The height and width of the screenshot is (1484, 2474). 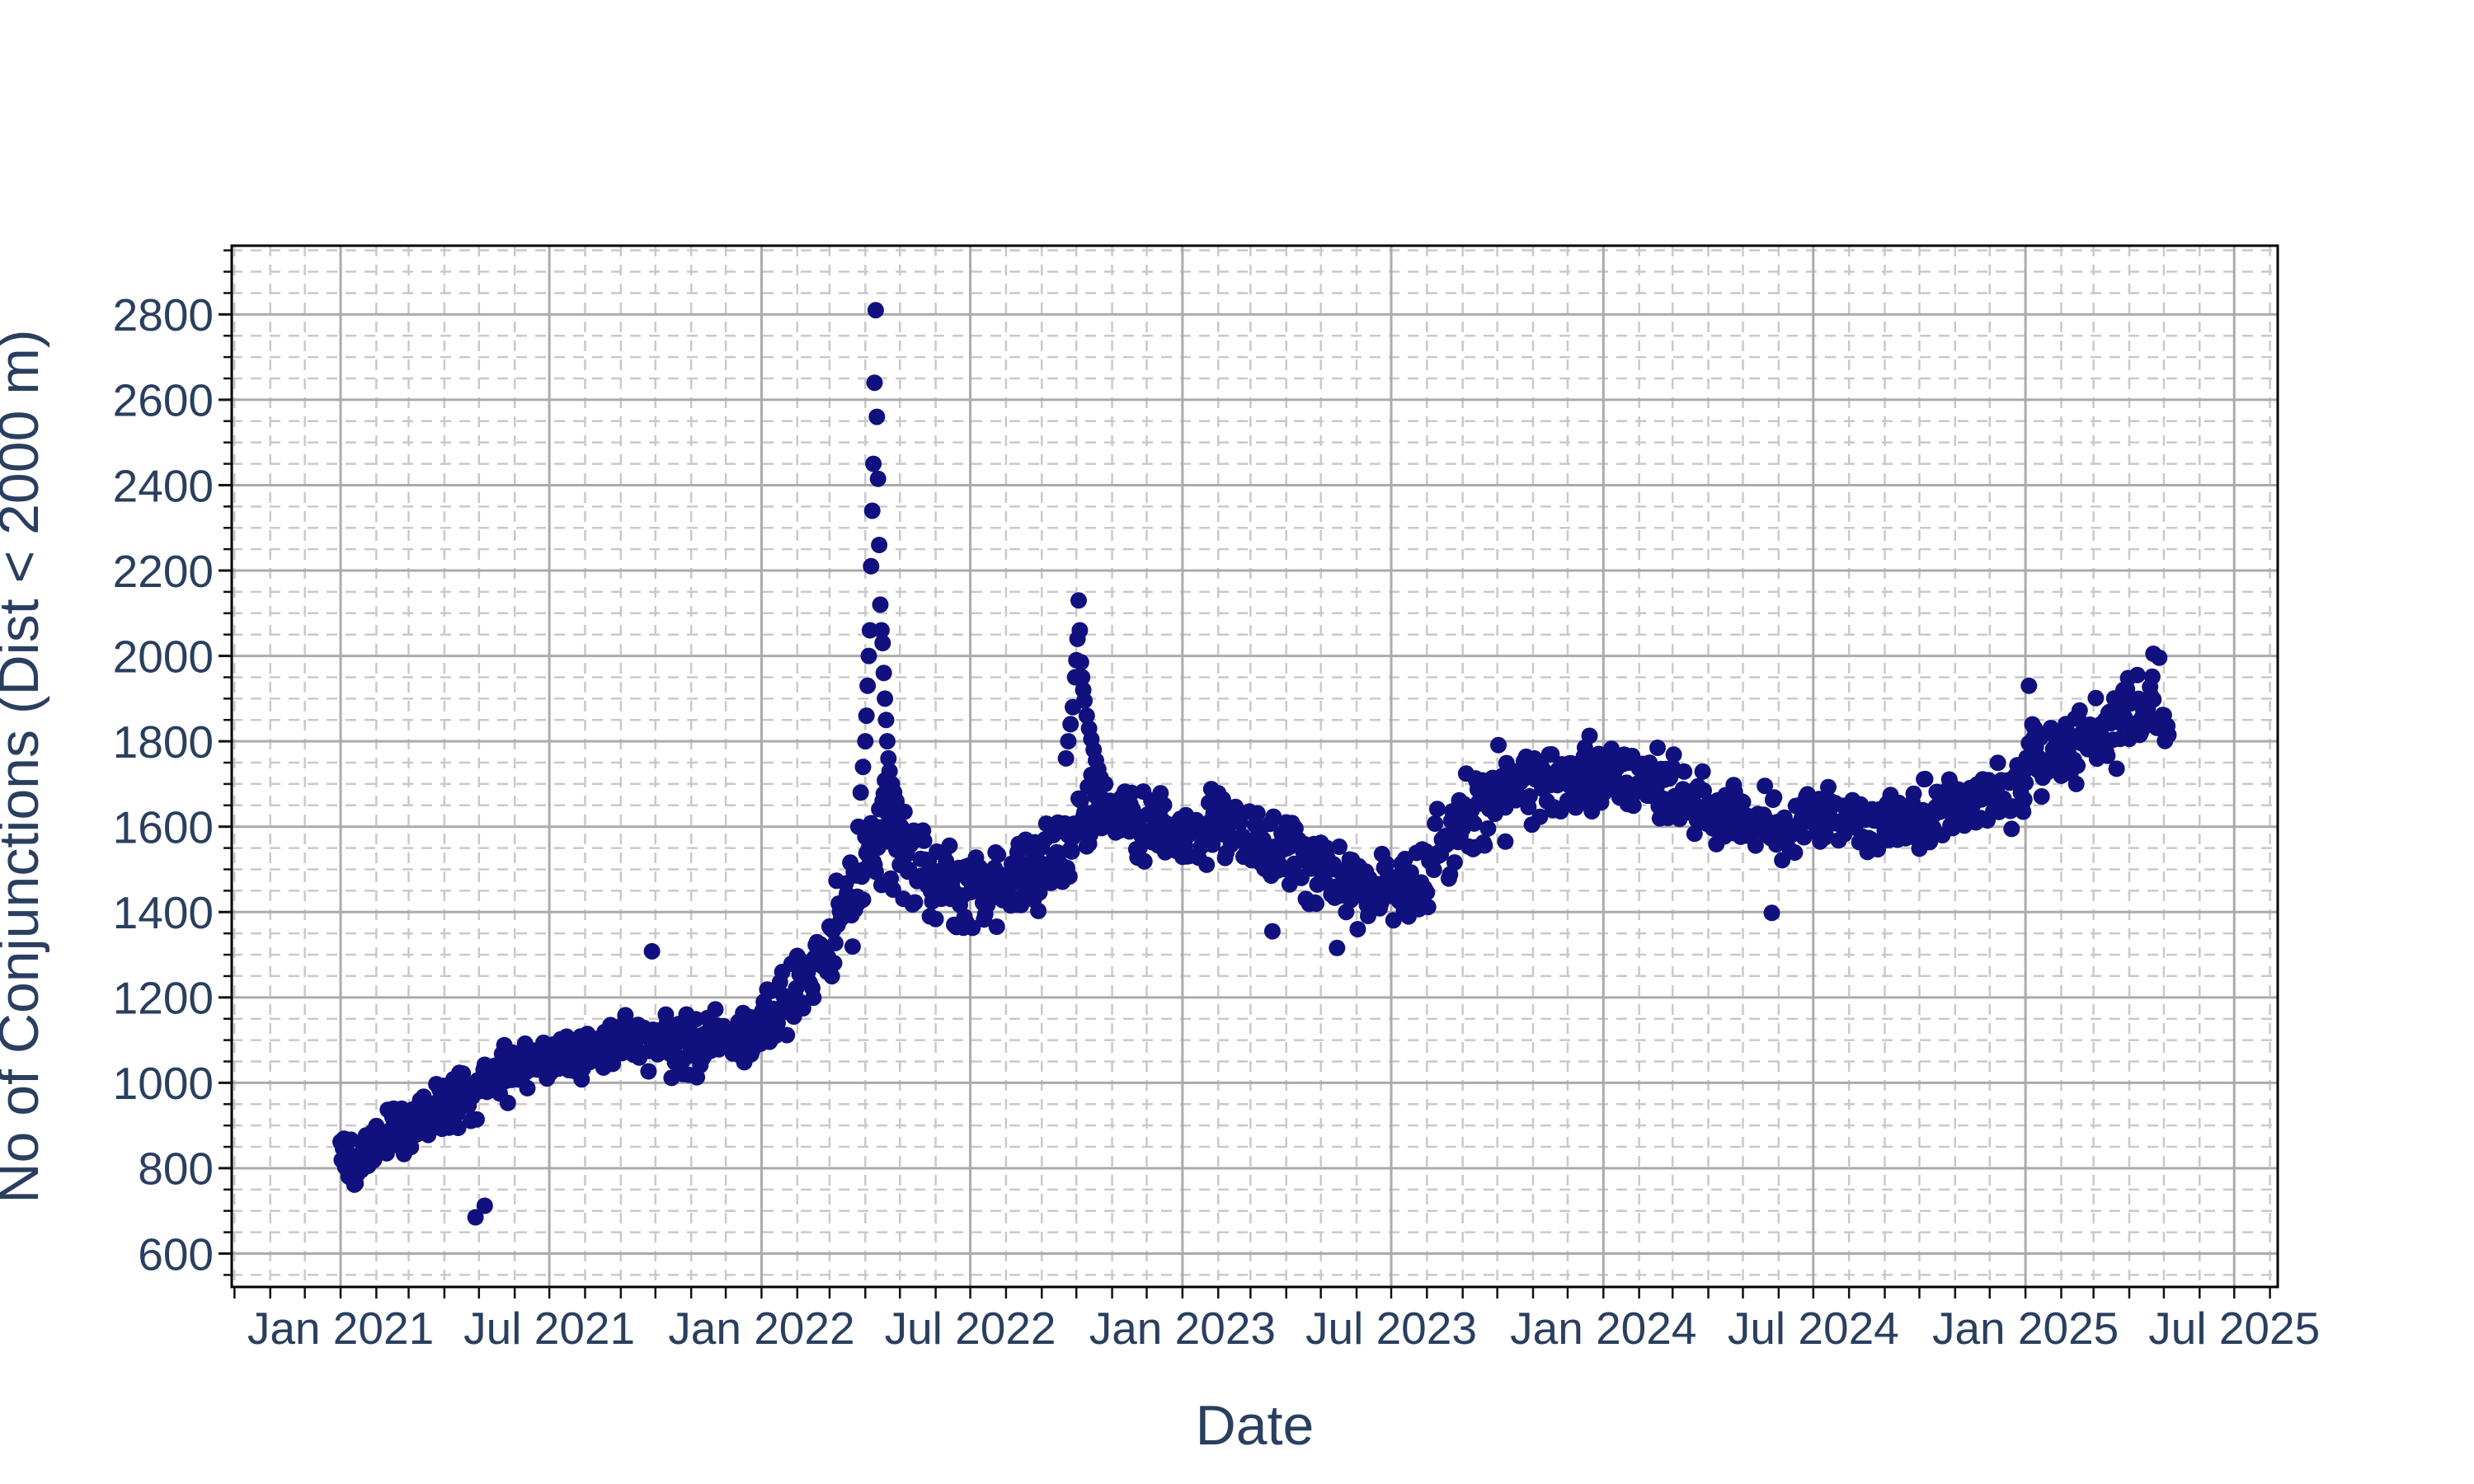 I want to click on y-tick-label: 1200, so click(x=163, y=998).